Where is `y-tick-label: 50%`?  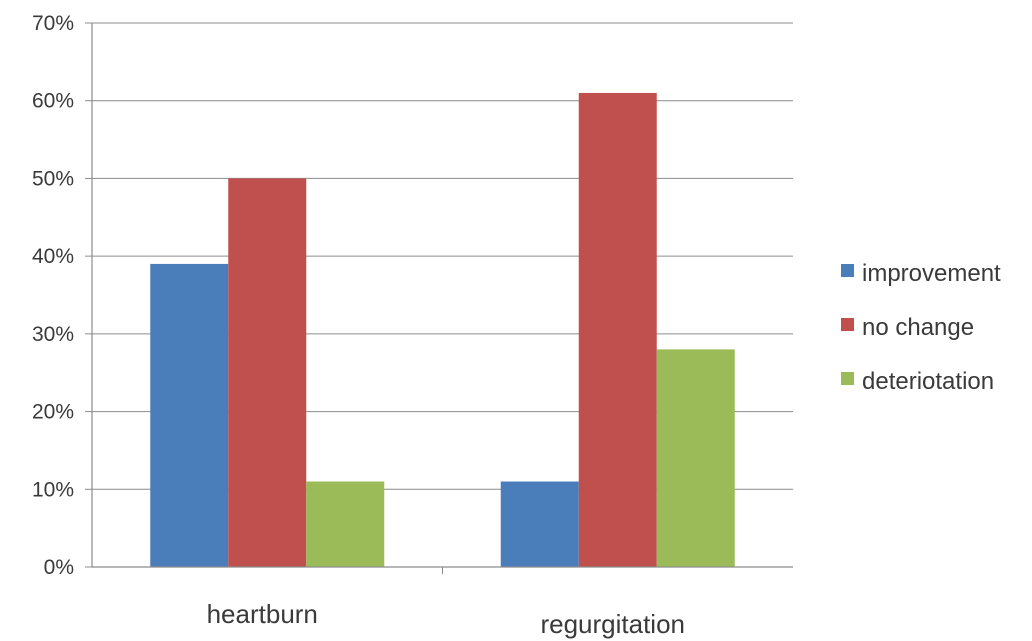
y-tick-label: 50% is located at coordinates (53, 178).